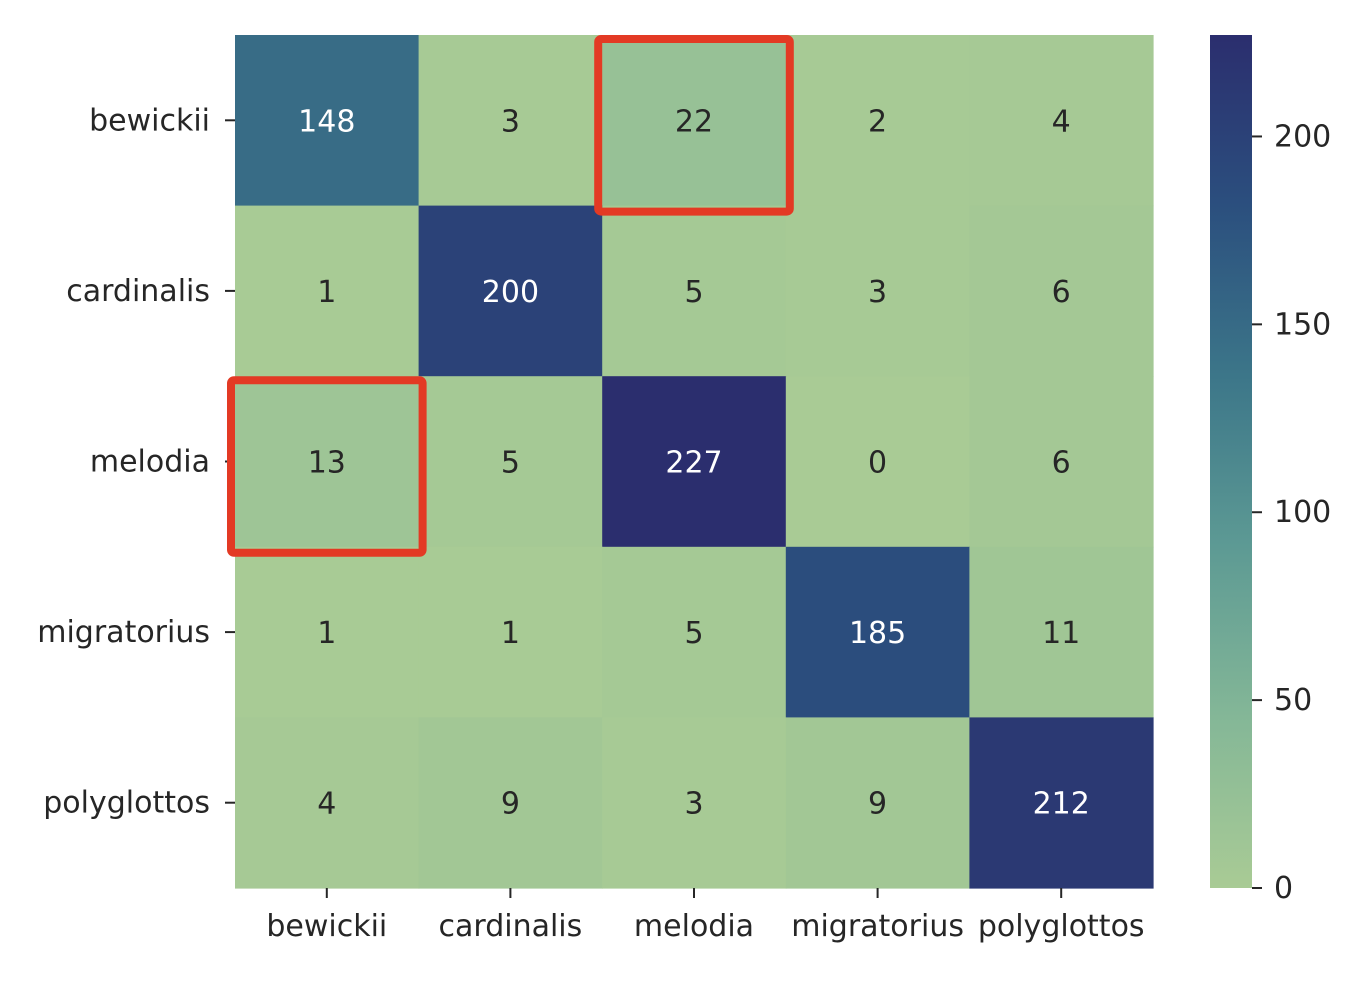  What do you see at coordinates (326, 926) in the screenshot?
I see `x-tick-label: bewickii` at bounding box center [326, 926].